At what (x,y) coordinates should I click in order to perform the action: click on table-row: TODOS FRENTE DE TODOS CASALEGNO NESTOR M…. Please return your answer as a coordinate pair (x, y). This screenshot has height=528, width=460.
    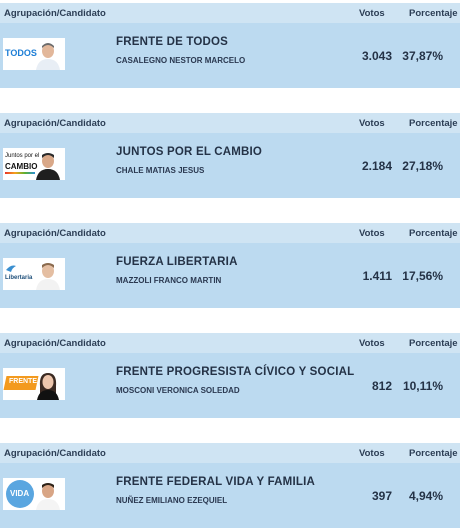
    Looking at the image, I should click on (230, 55).